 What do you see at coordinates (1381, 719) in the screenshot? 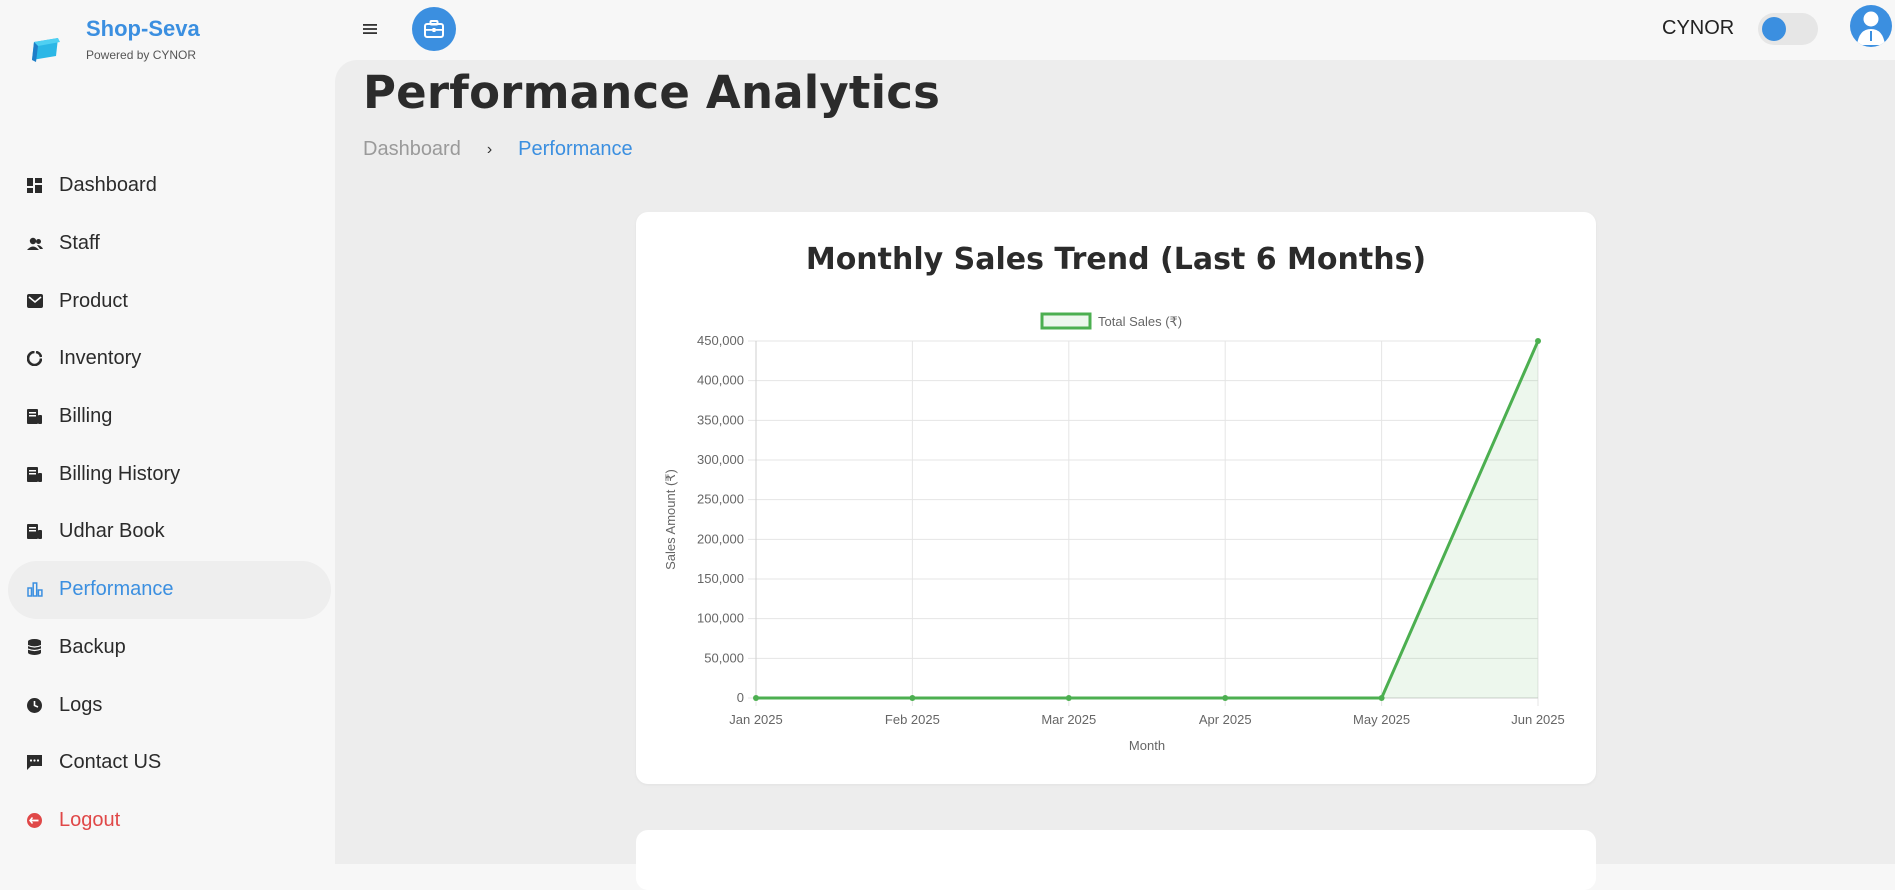
I see `x-tick-label: May 2025` at bounding box center [1381, 719].